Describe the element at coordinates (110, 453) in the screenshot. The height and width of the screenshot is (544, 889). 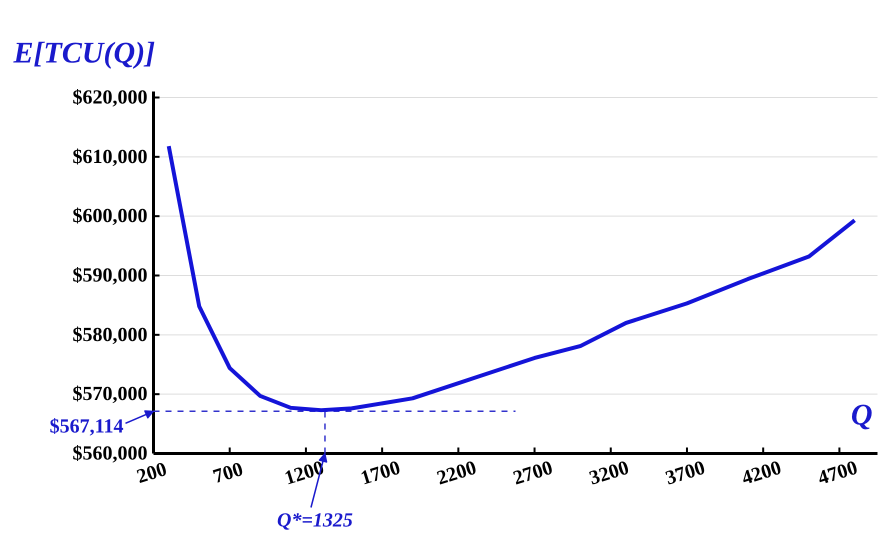
I see `y-tick-label: $560,000` at that location.